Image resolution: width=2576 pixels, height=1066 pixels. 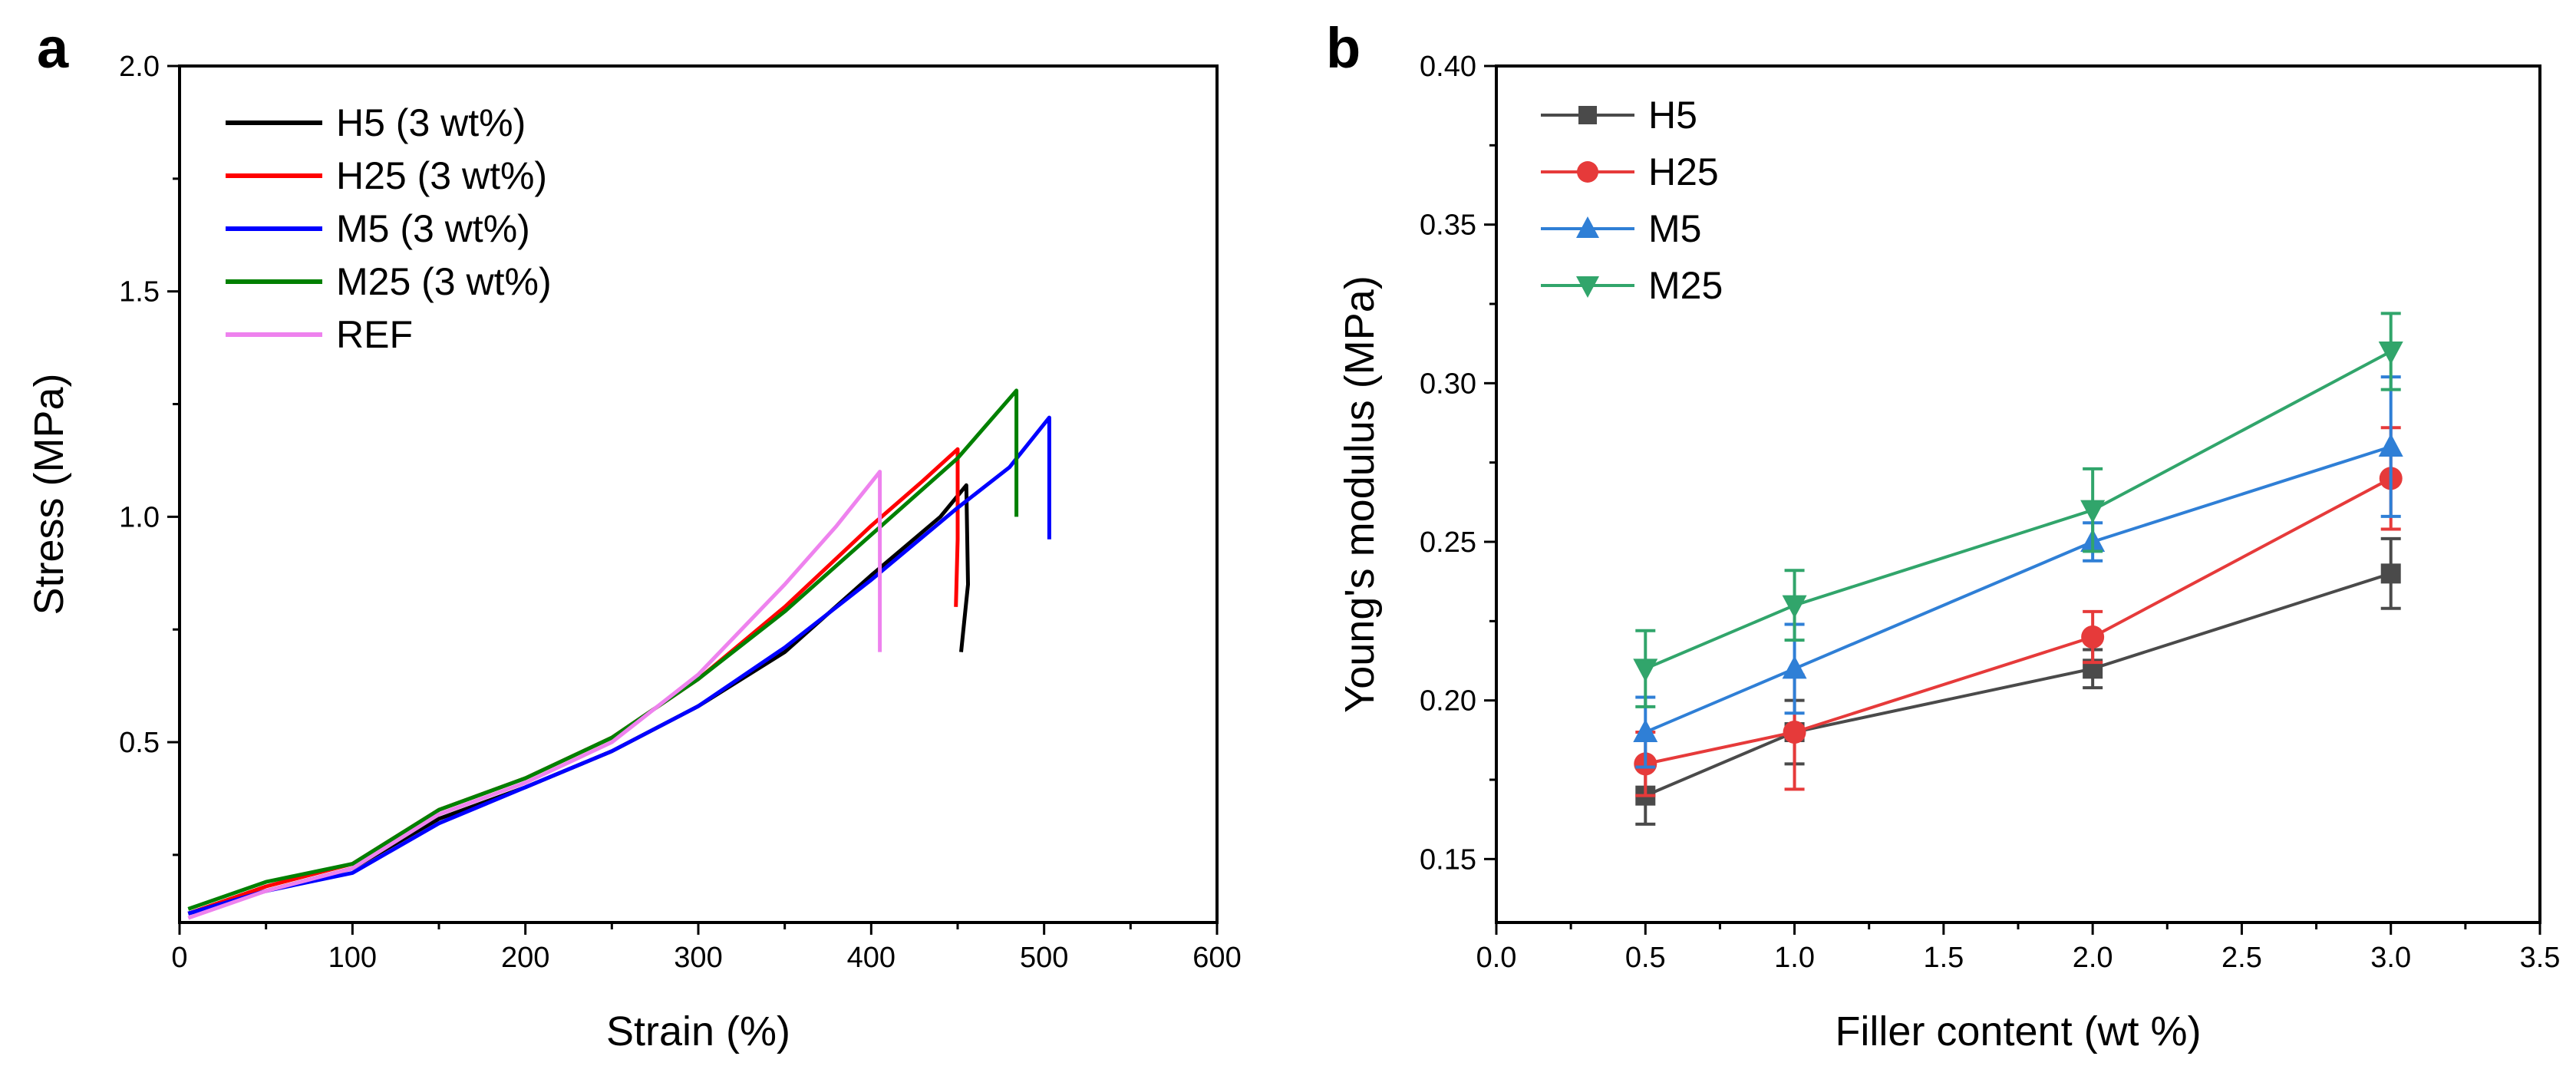 I want to click on panel-b-legend-label: H5, so click(x=1673, y=116).